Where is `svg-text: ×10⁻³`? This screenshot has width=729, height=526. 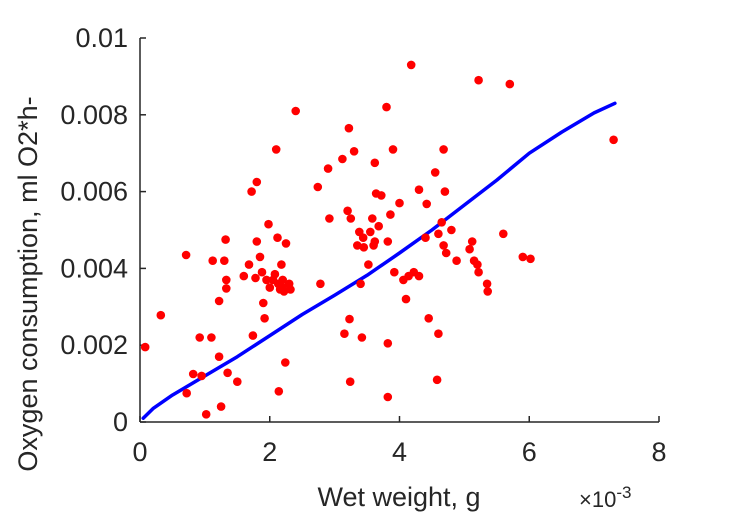 svg-text: ×10⁻³ is located at coordinates (605, 497).